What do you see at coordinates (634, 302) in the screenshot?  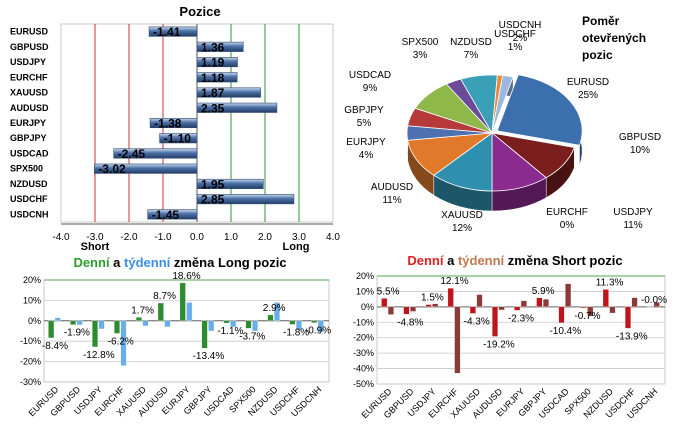 I see `bar-t-denn--usdchf` at bounding box center [634, 302].